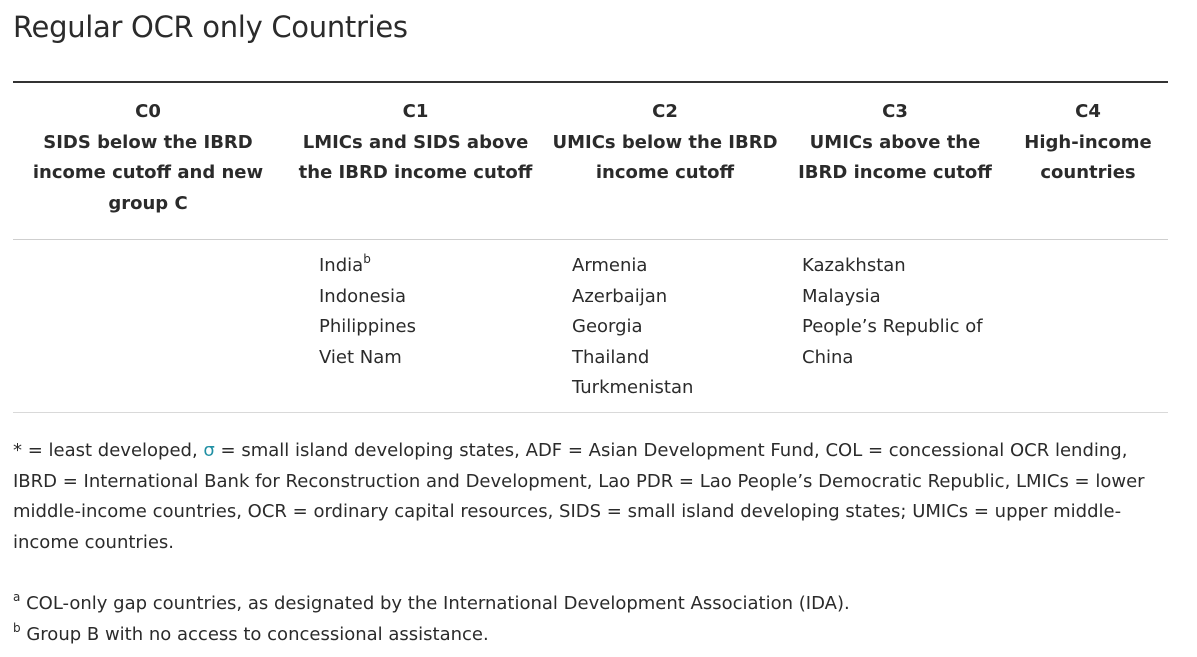 This screenshot has width=1197, height=657. What do you see at coordinates (1088, 172) in the screenshot?
I see `column-label-line: countries` at bounding box center [1088, 172].